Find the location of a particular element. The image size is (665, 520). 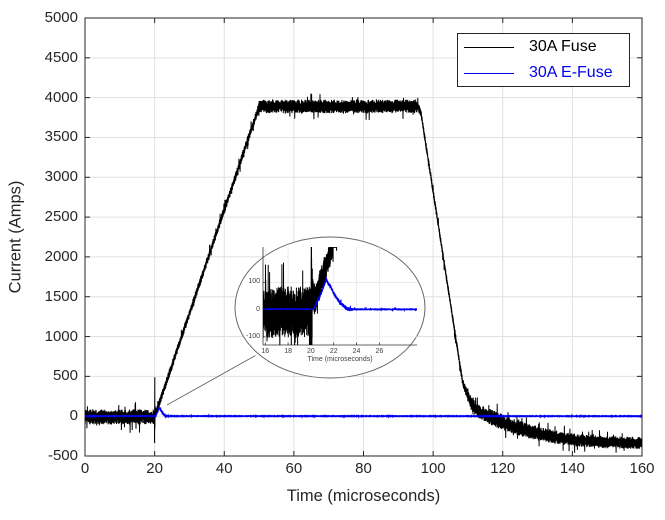

callout-leader-line is located at coordinates (211, 380).